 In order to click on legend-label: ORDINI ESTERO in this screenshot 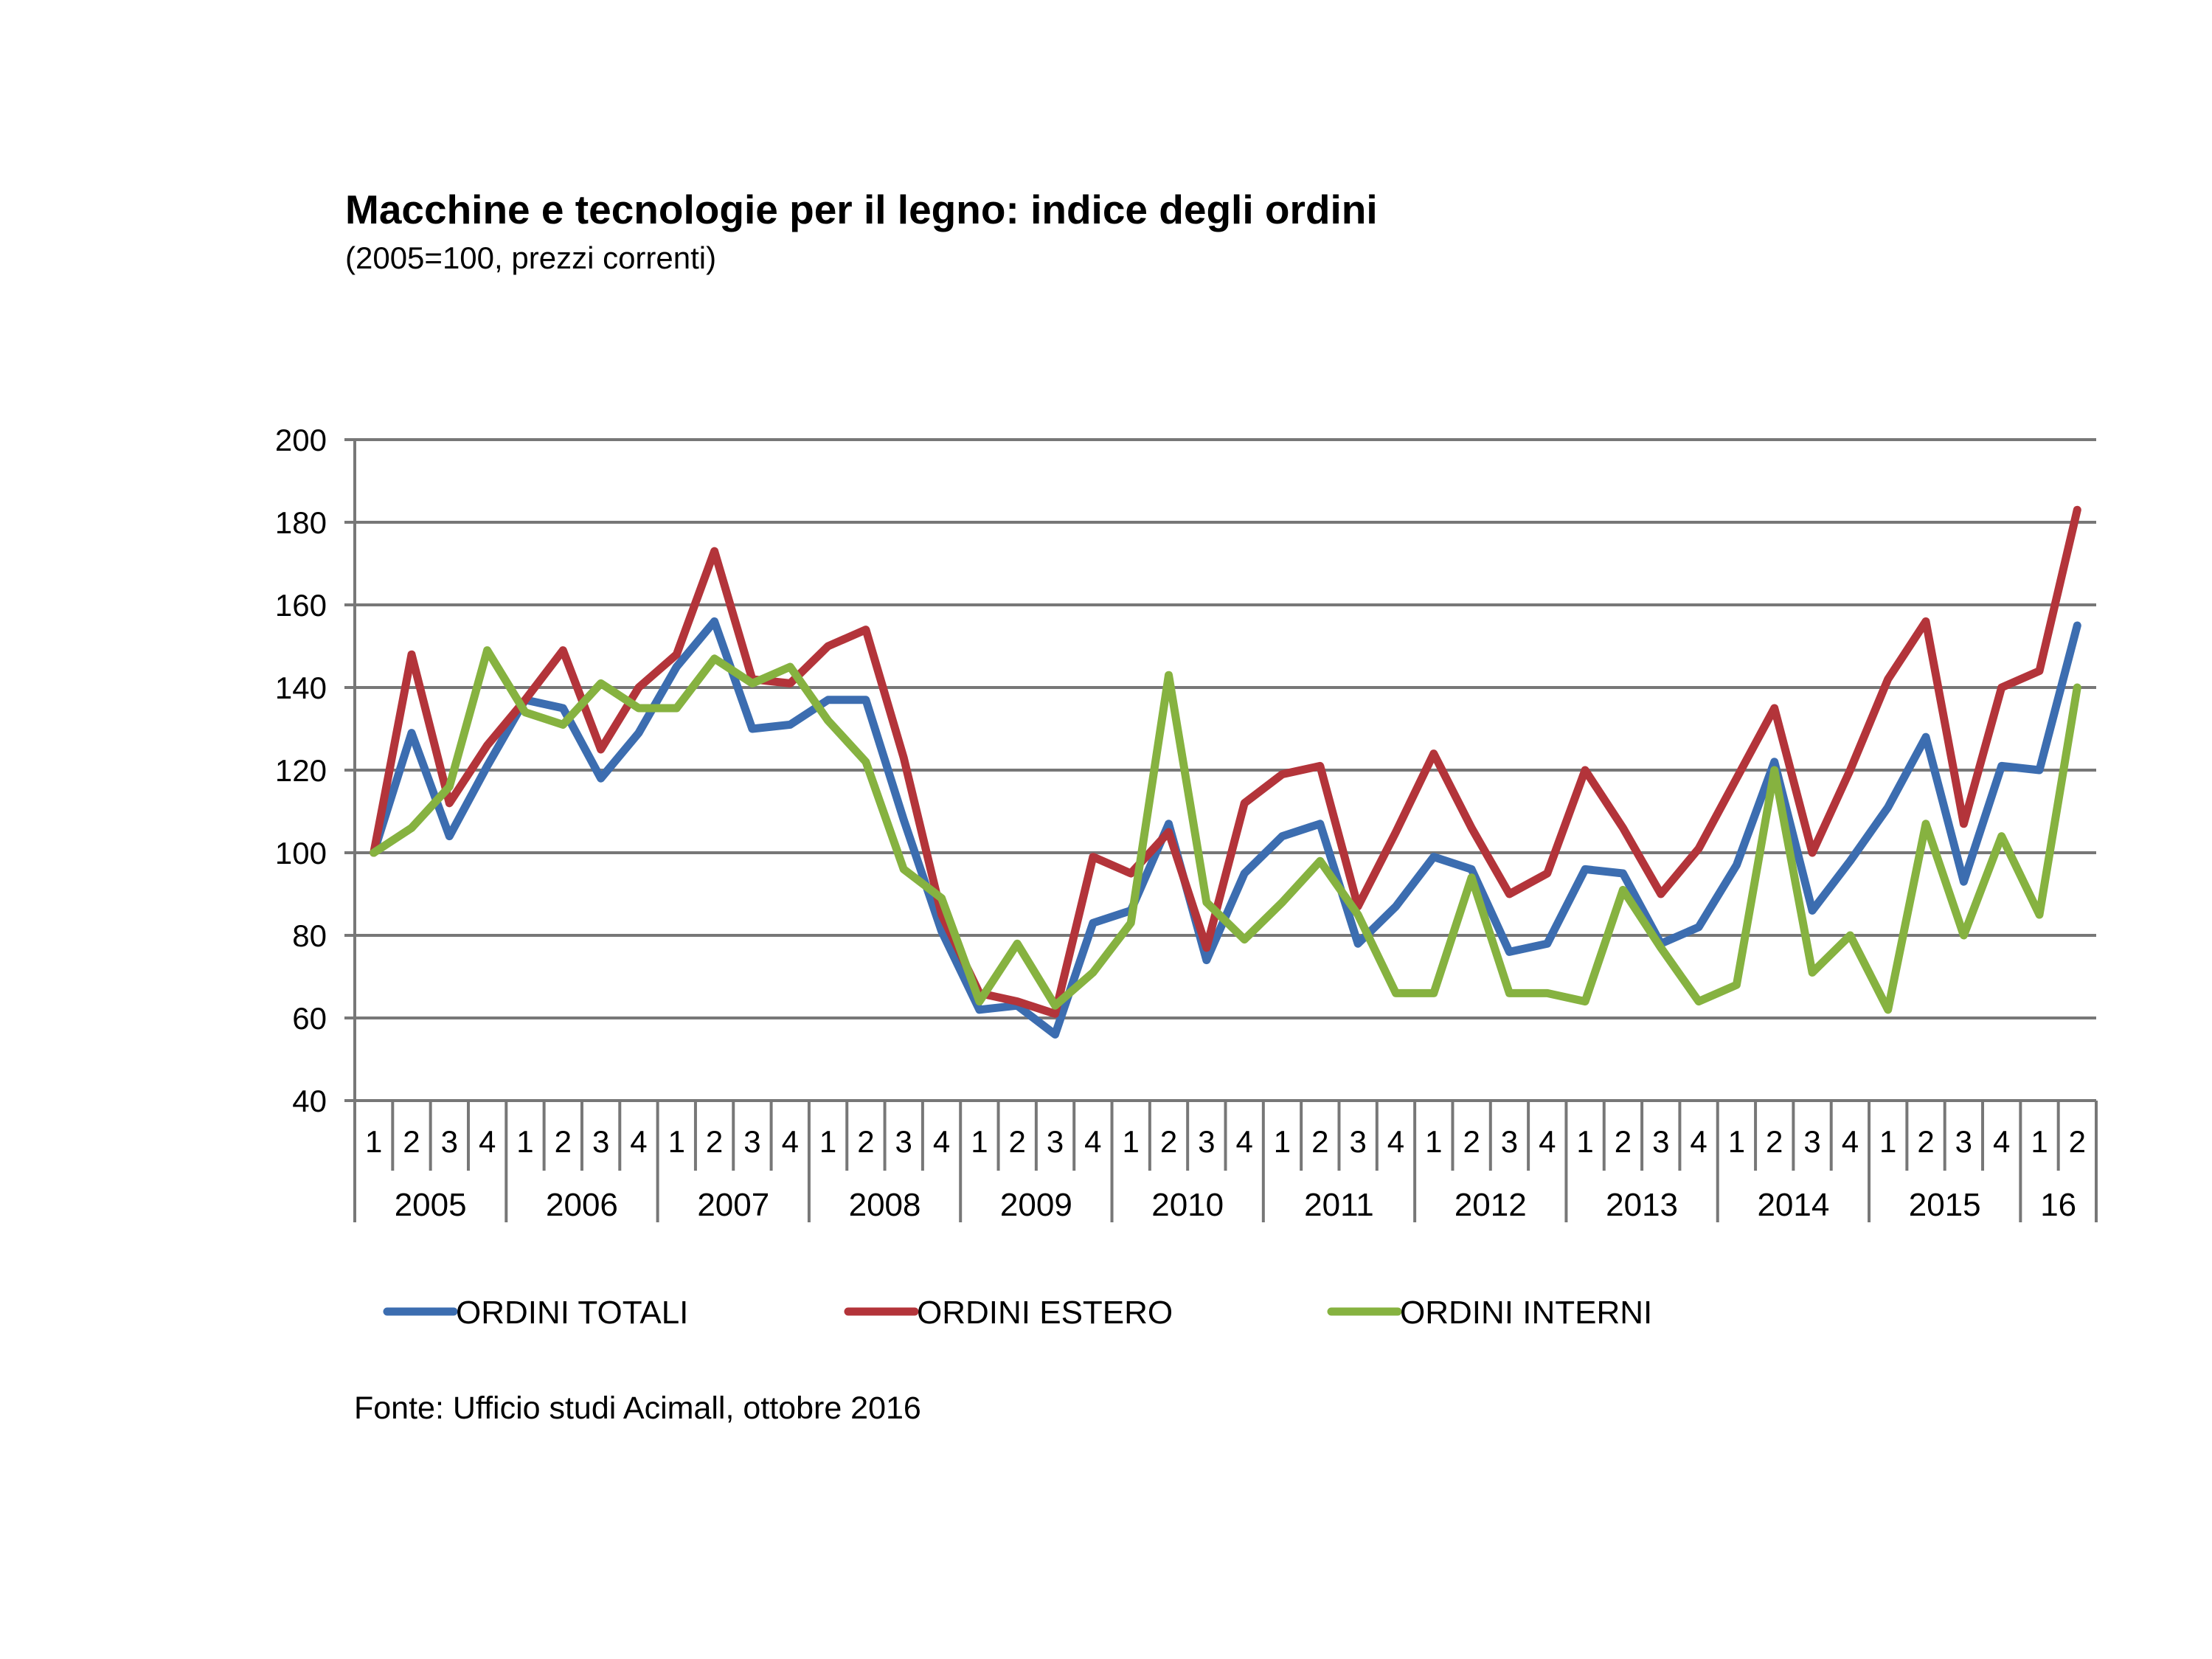, I will do `click(1045, 1313)`.